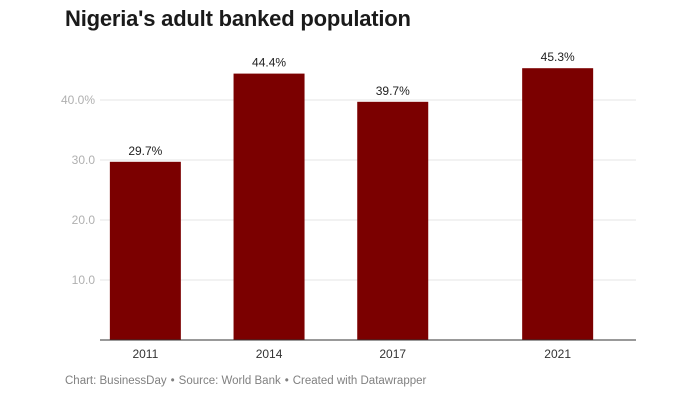  Describe the element at coordinates (392, 354) in the screenshot. I see `x-tick-label: 2017` at that location.